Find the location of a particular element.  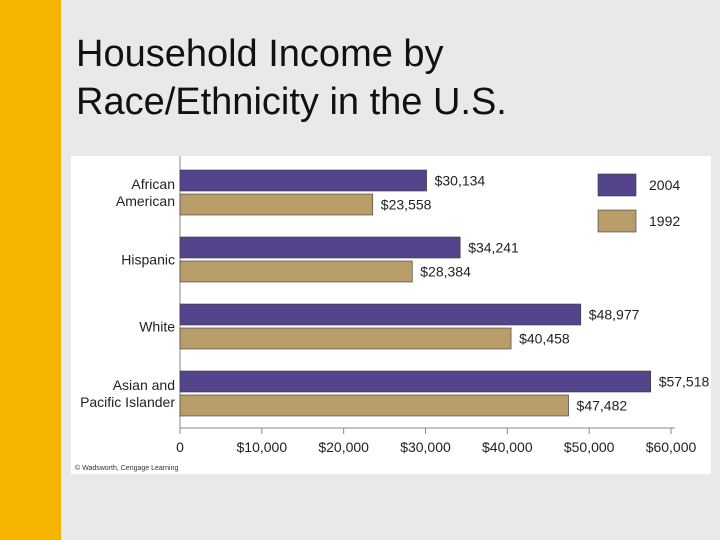

accent-bar is located at coordinates (30, 270).